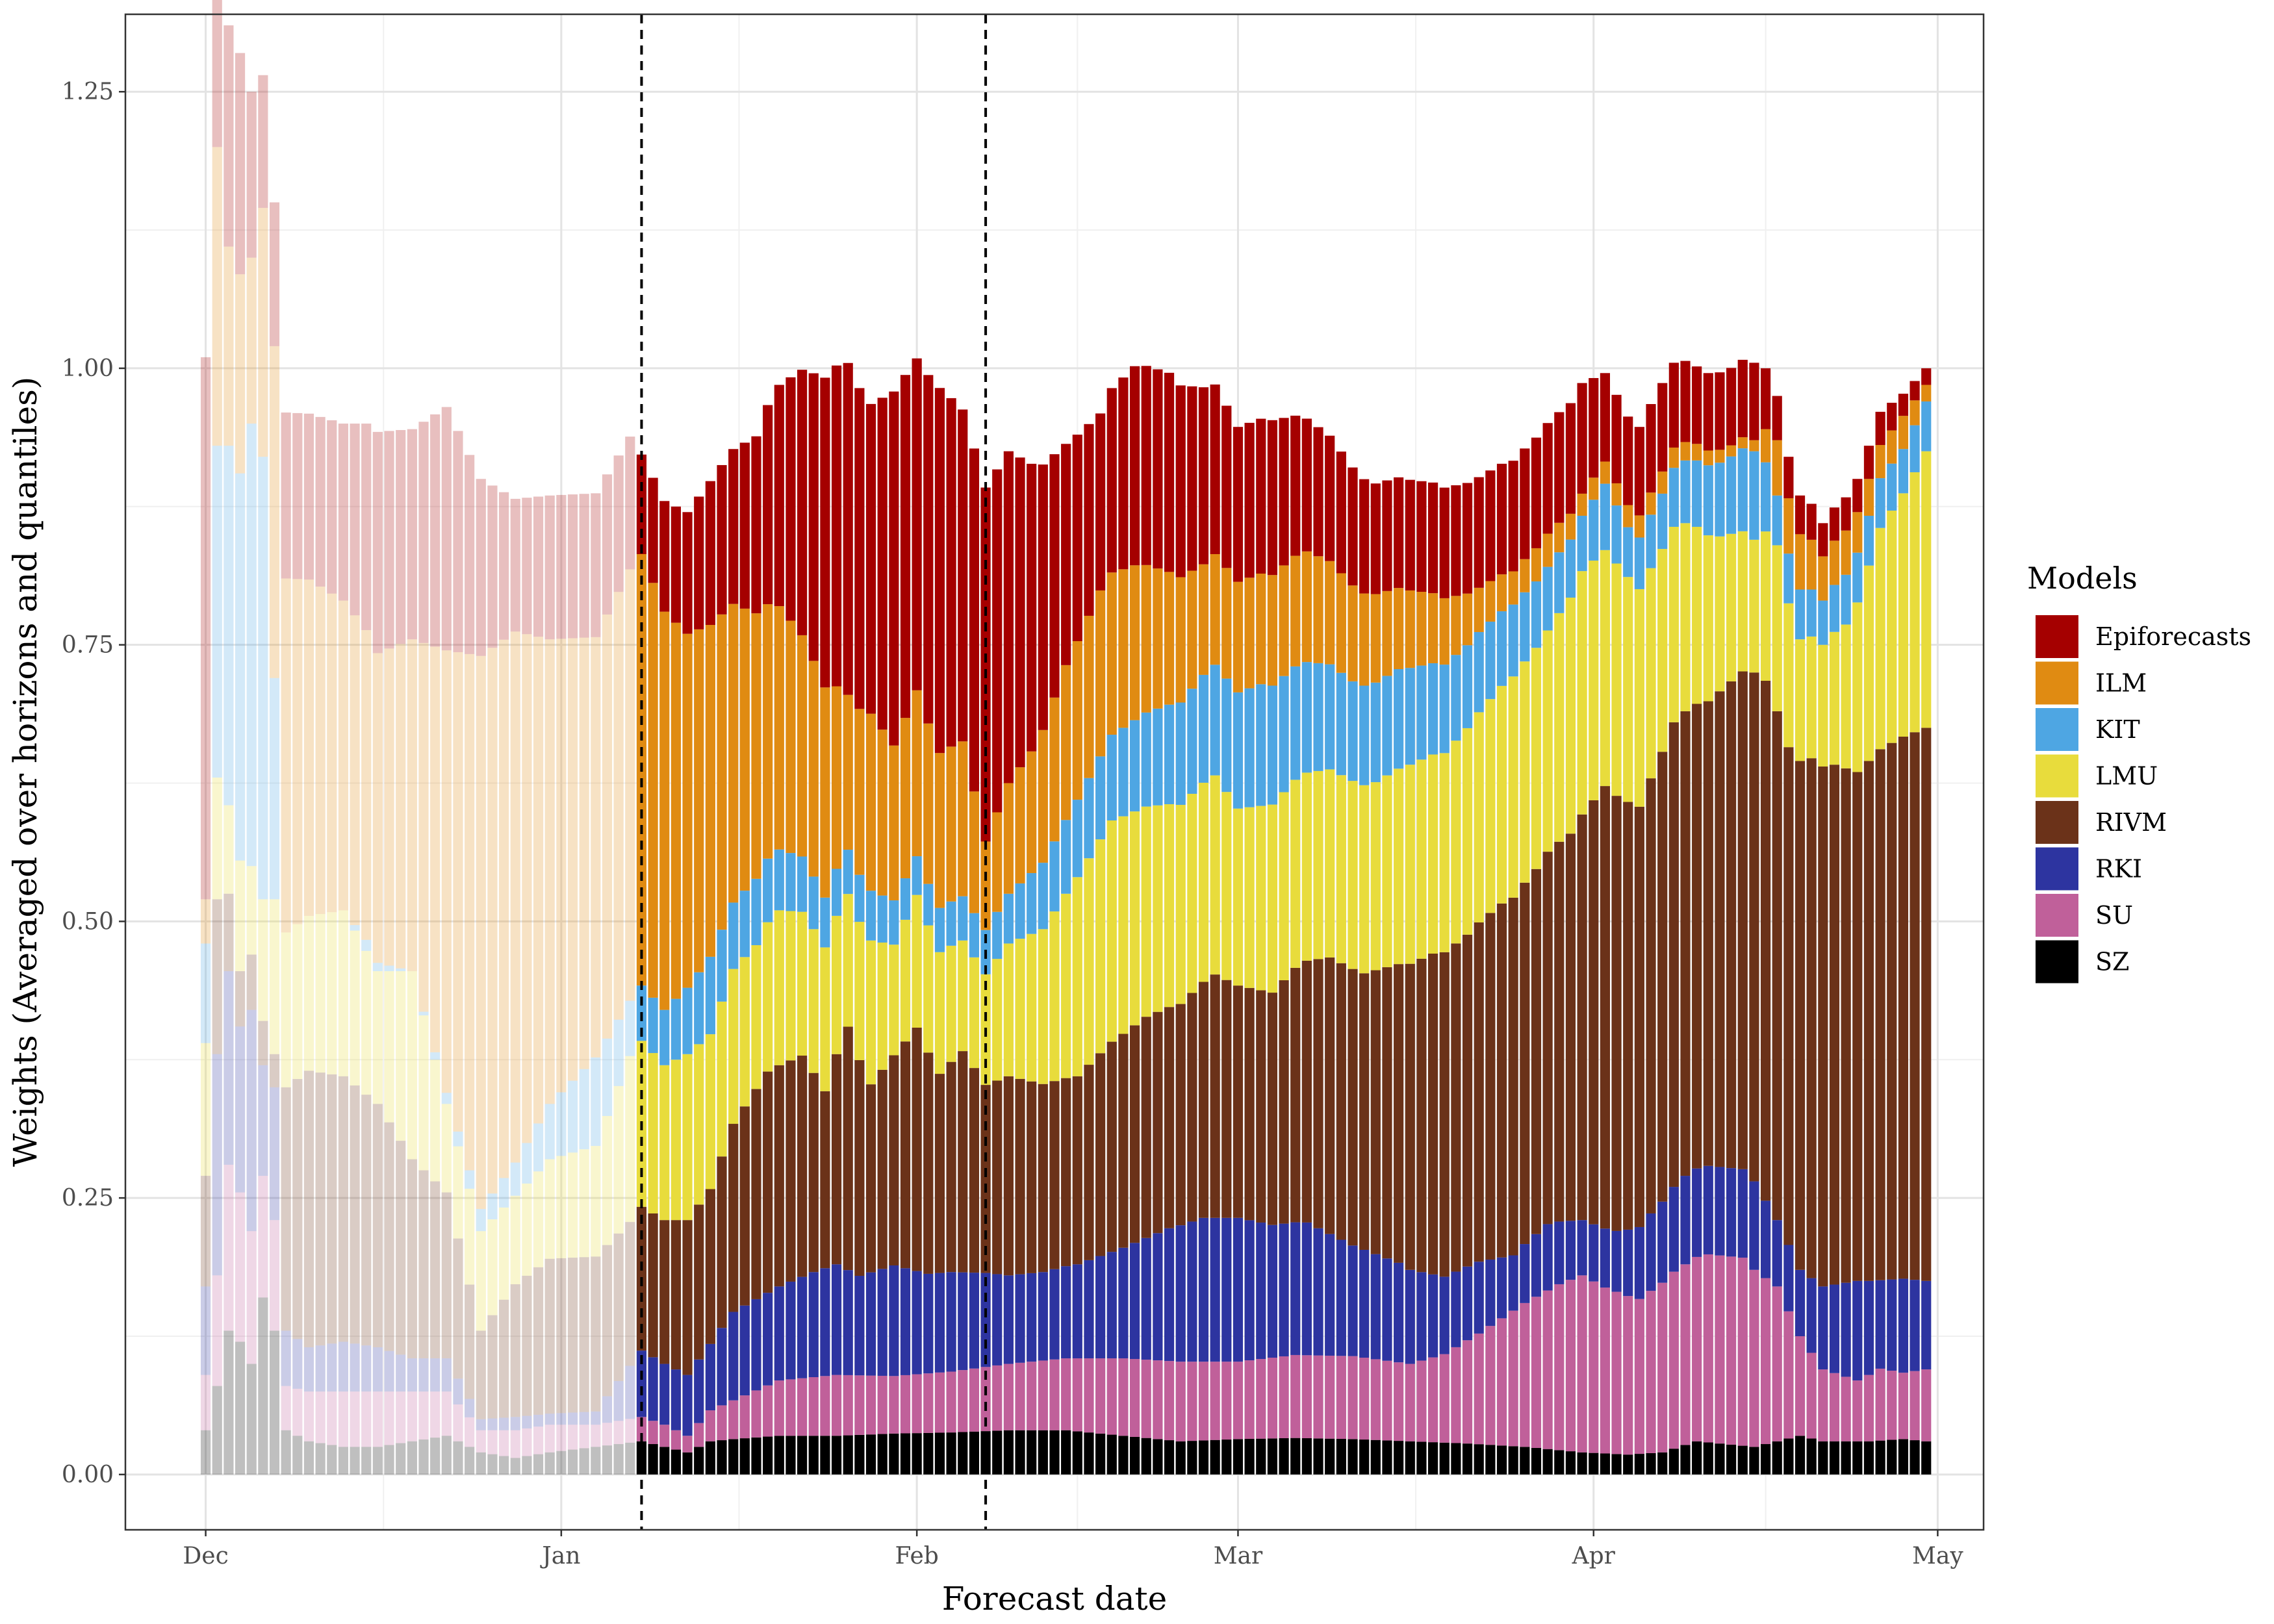  What do you see at coordinates (2057, 822) in the screenshot?
I see `legend-swatch-rivm` at bounding box center [2057, 822].